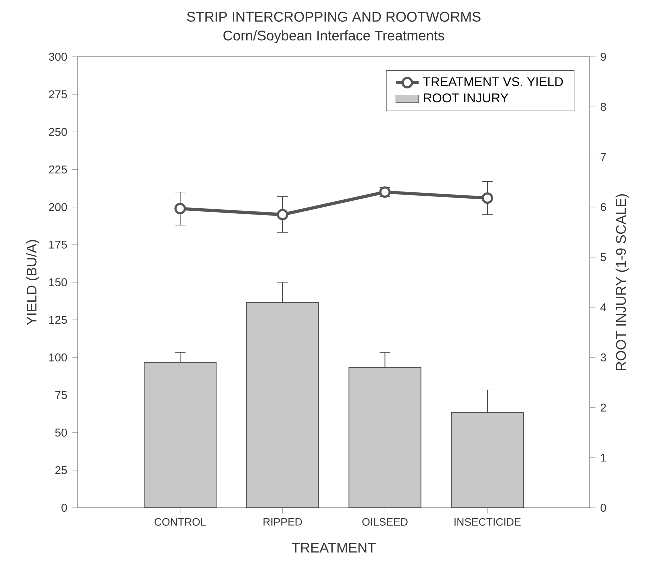 The height and width of the screenshot is (579, 652). What do you see at coordinates (59, 320) in the screenshot?
I see `y-tick-label: 125` at bounding box center [59, 320].